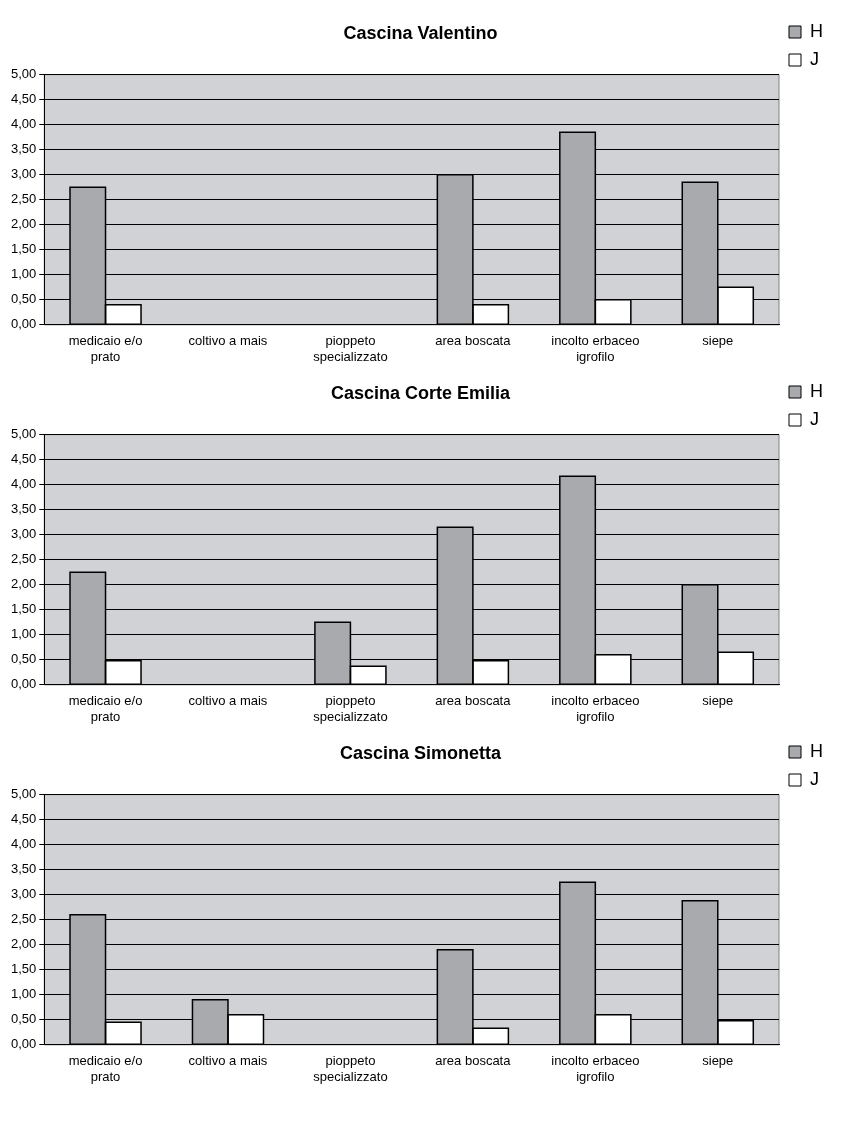 The width and height of the screenshot is (847, 1121). What do you see at coordinates (421, 392) in the screenshot?
I see `chart-title: Cascina Corte Emilia` at bounding box center [421, 392].